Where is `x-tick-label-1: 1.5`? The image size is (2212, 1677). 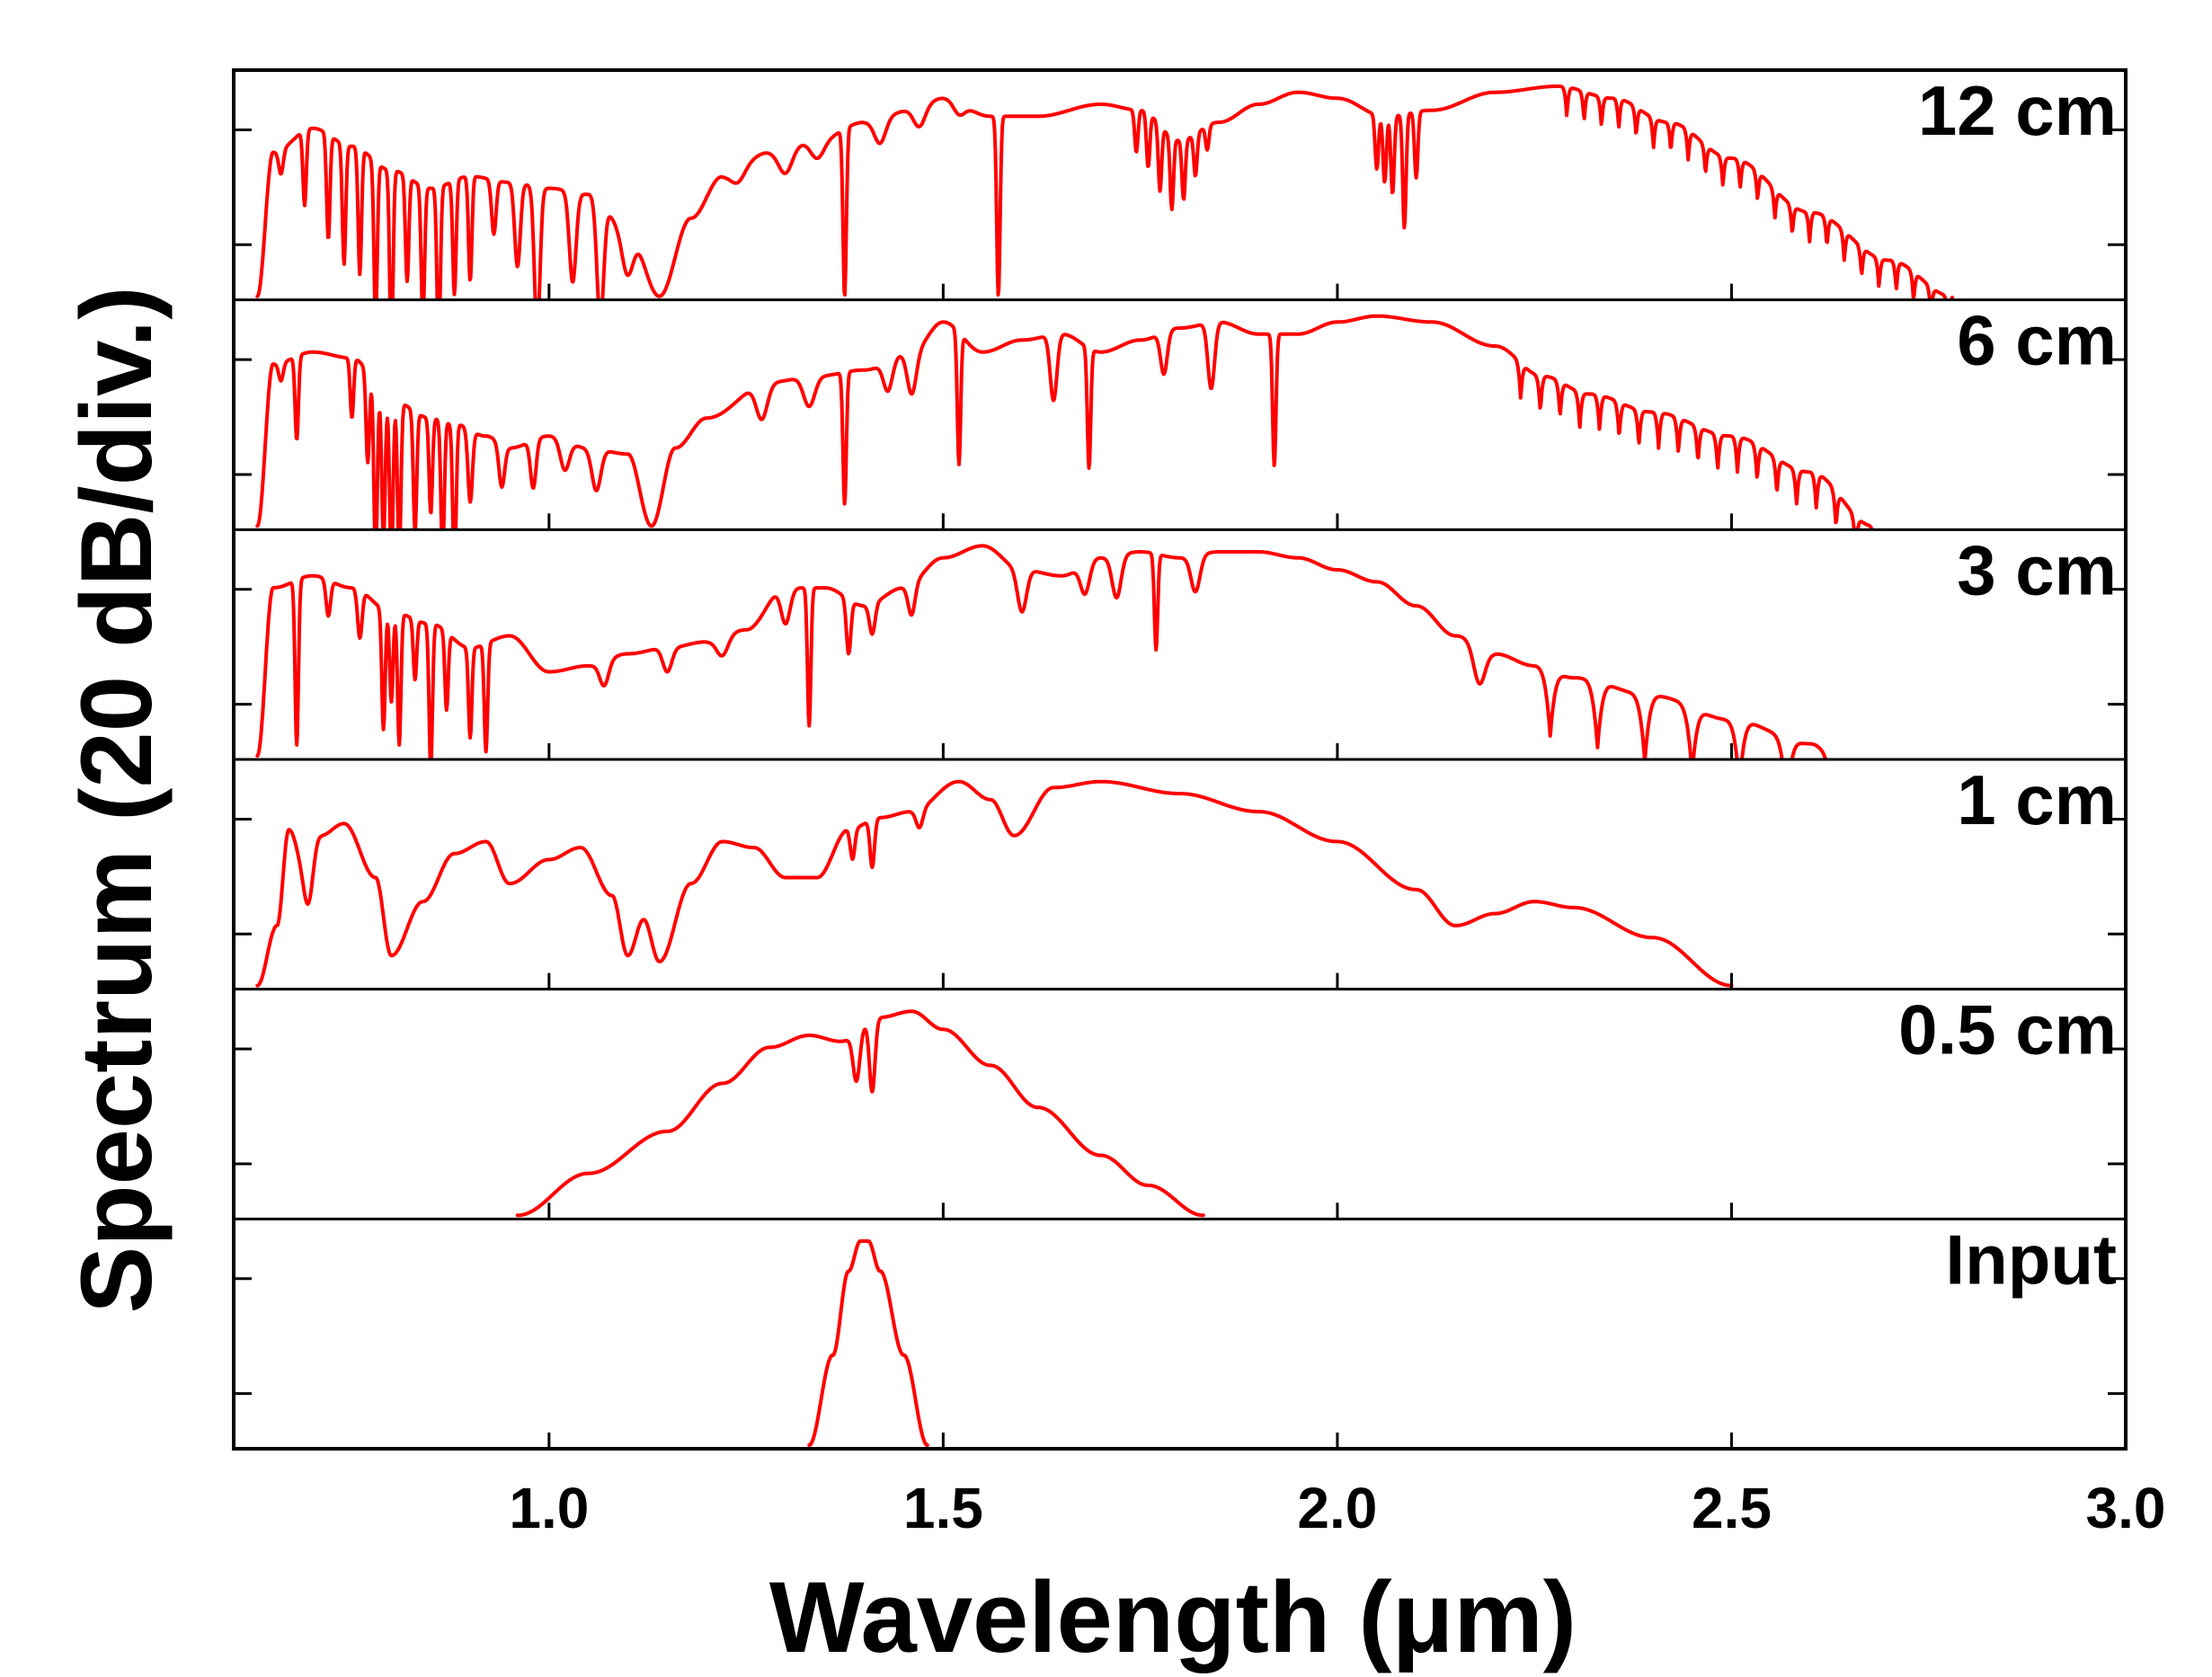 x-tick-label-1: 1.5 is located at coordinates (943, 1508).